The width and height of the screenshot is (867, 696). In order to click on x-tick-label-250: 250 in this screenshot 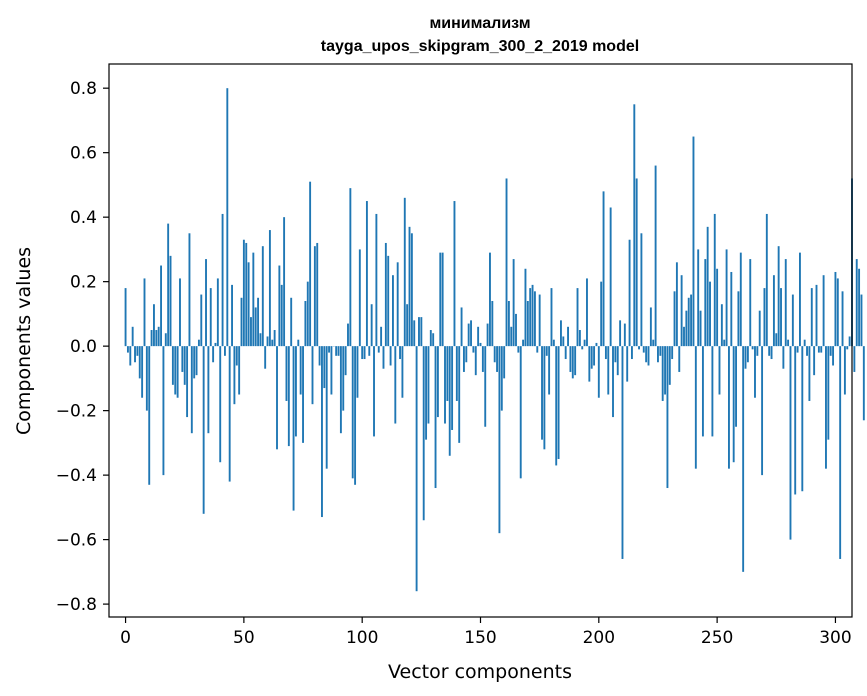, I will do `click(717, 638)`.